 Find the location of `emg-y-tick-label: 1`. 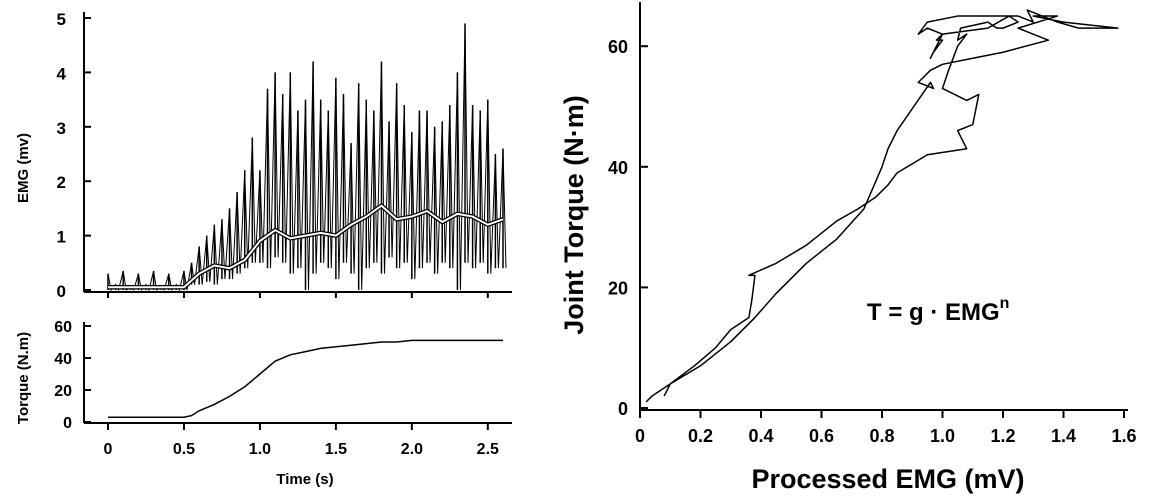

emg-y-tick-label: 1 is located at coordinates (61, 237).